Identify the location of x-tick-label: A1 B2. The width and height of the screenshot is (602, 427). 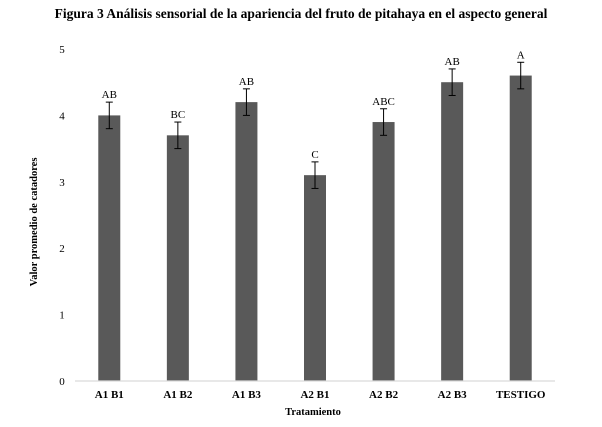
(178, 395).